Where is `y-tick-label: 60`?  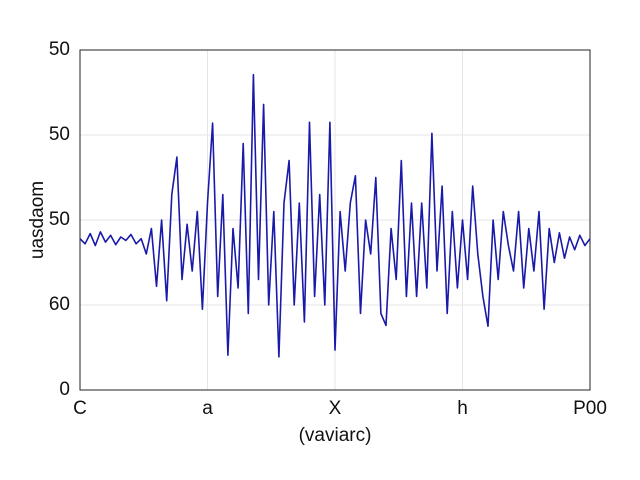 y-tick-label: 60 is located at coordinates (59, 304).